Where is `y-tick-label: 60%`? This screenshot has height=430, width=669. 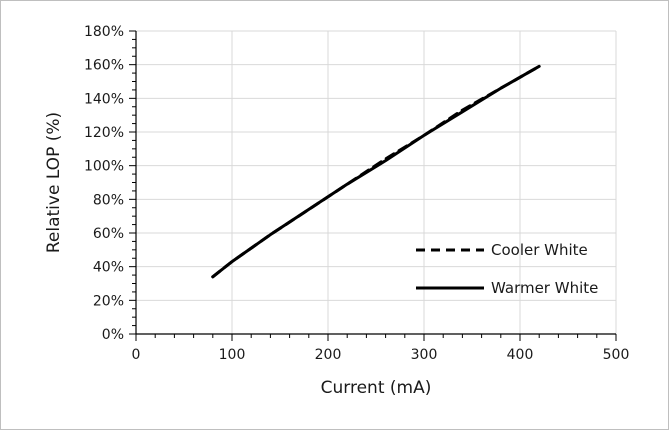 y-tick-label: 60% is located at coordinates (108, 234).